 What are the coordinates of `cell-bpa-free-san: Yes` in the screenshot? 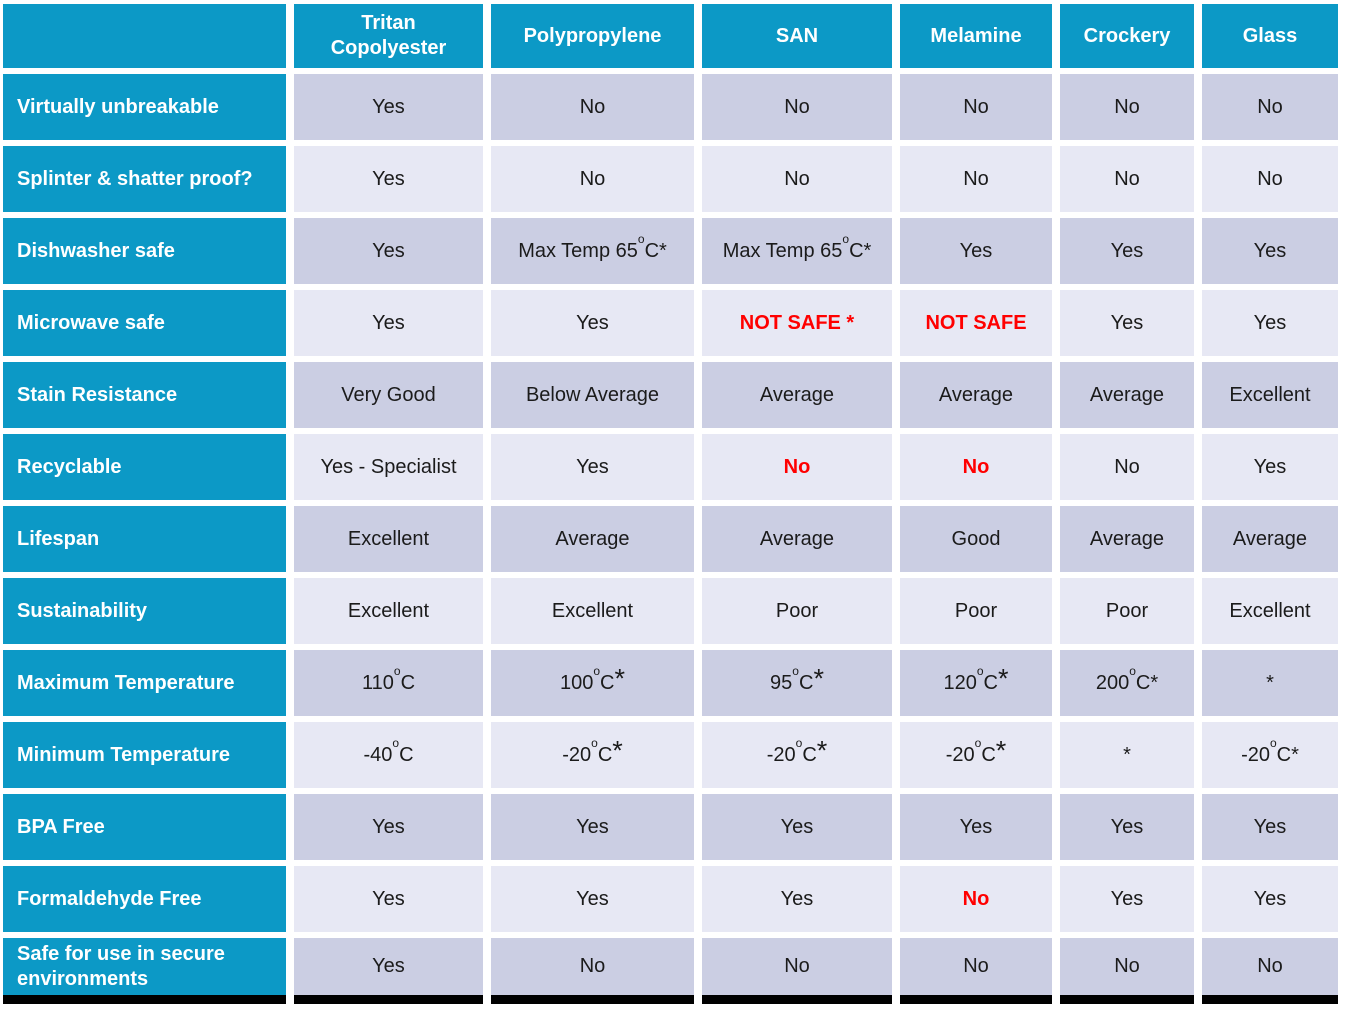 It's located at (797, 827).